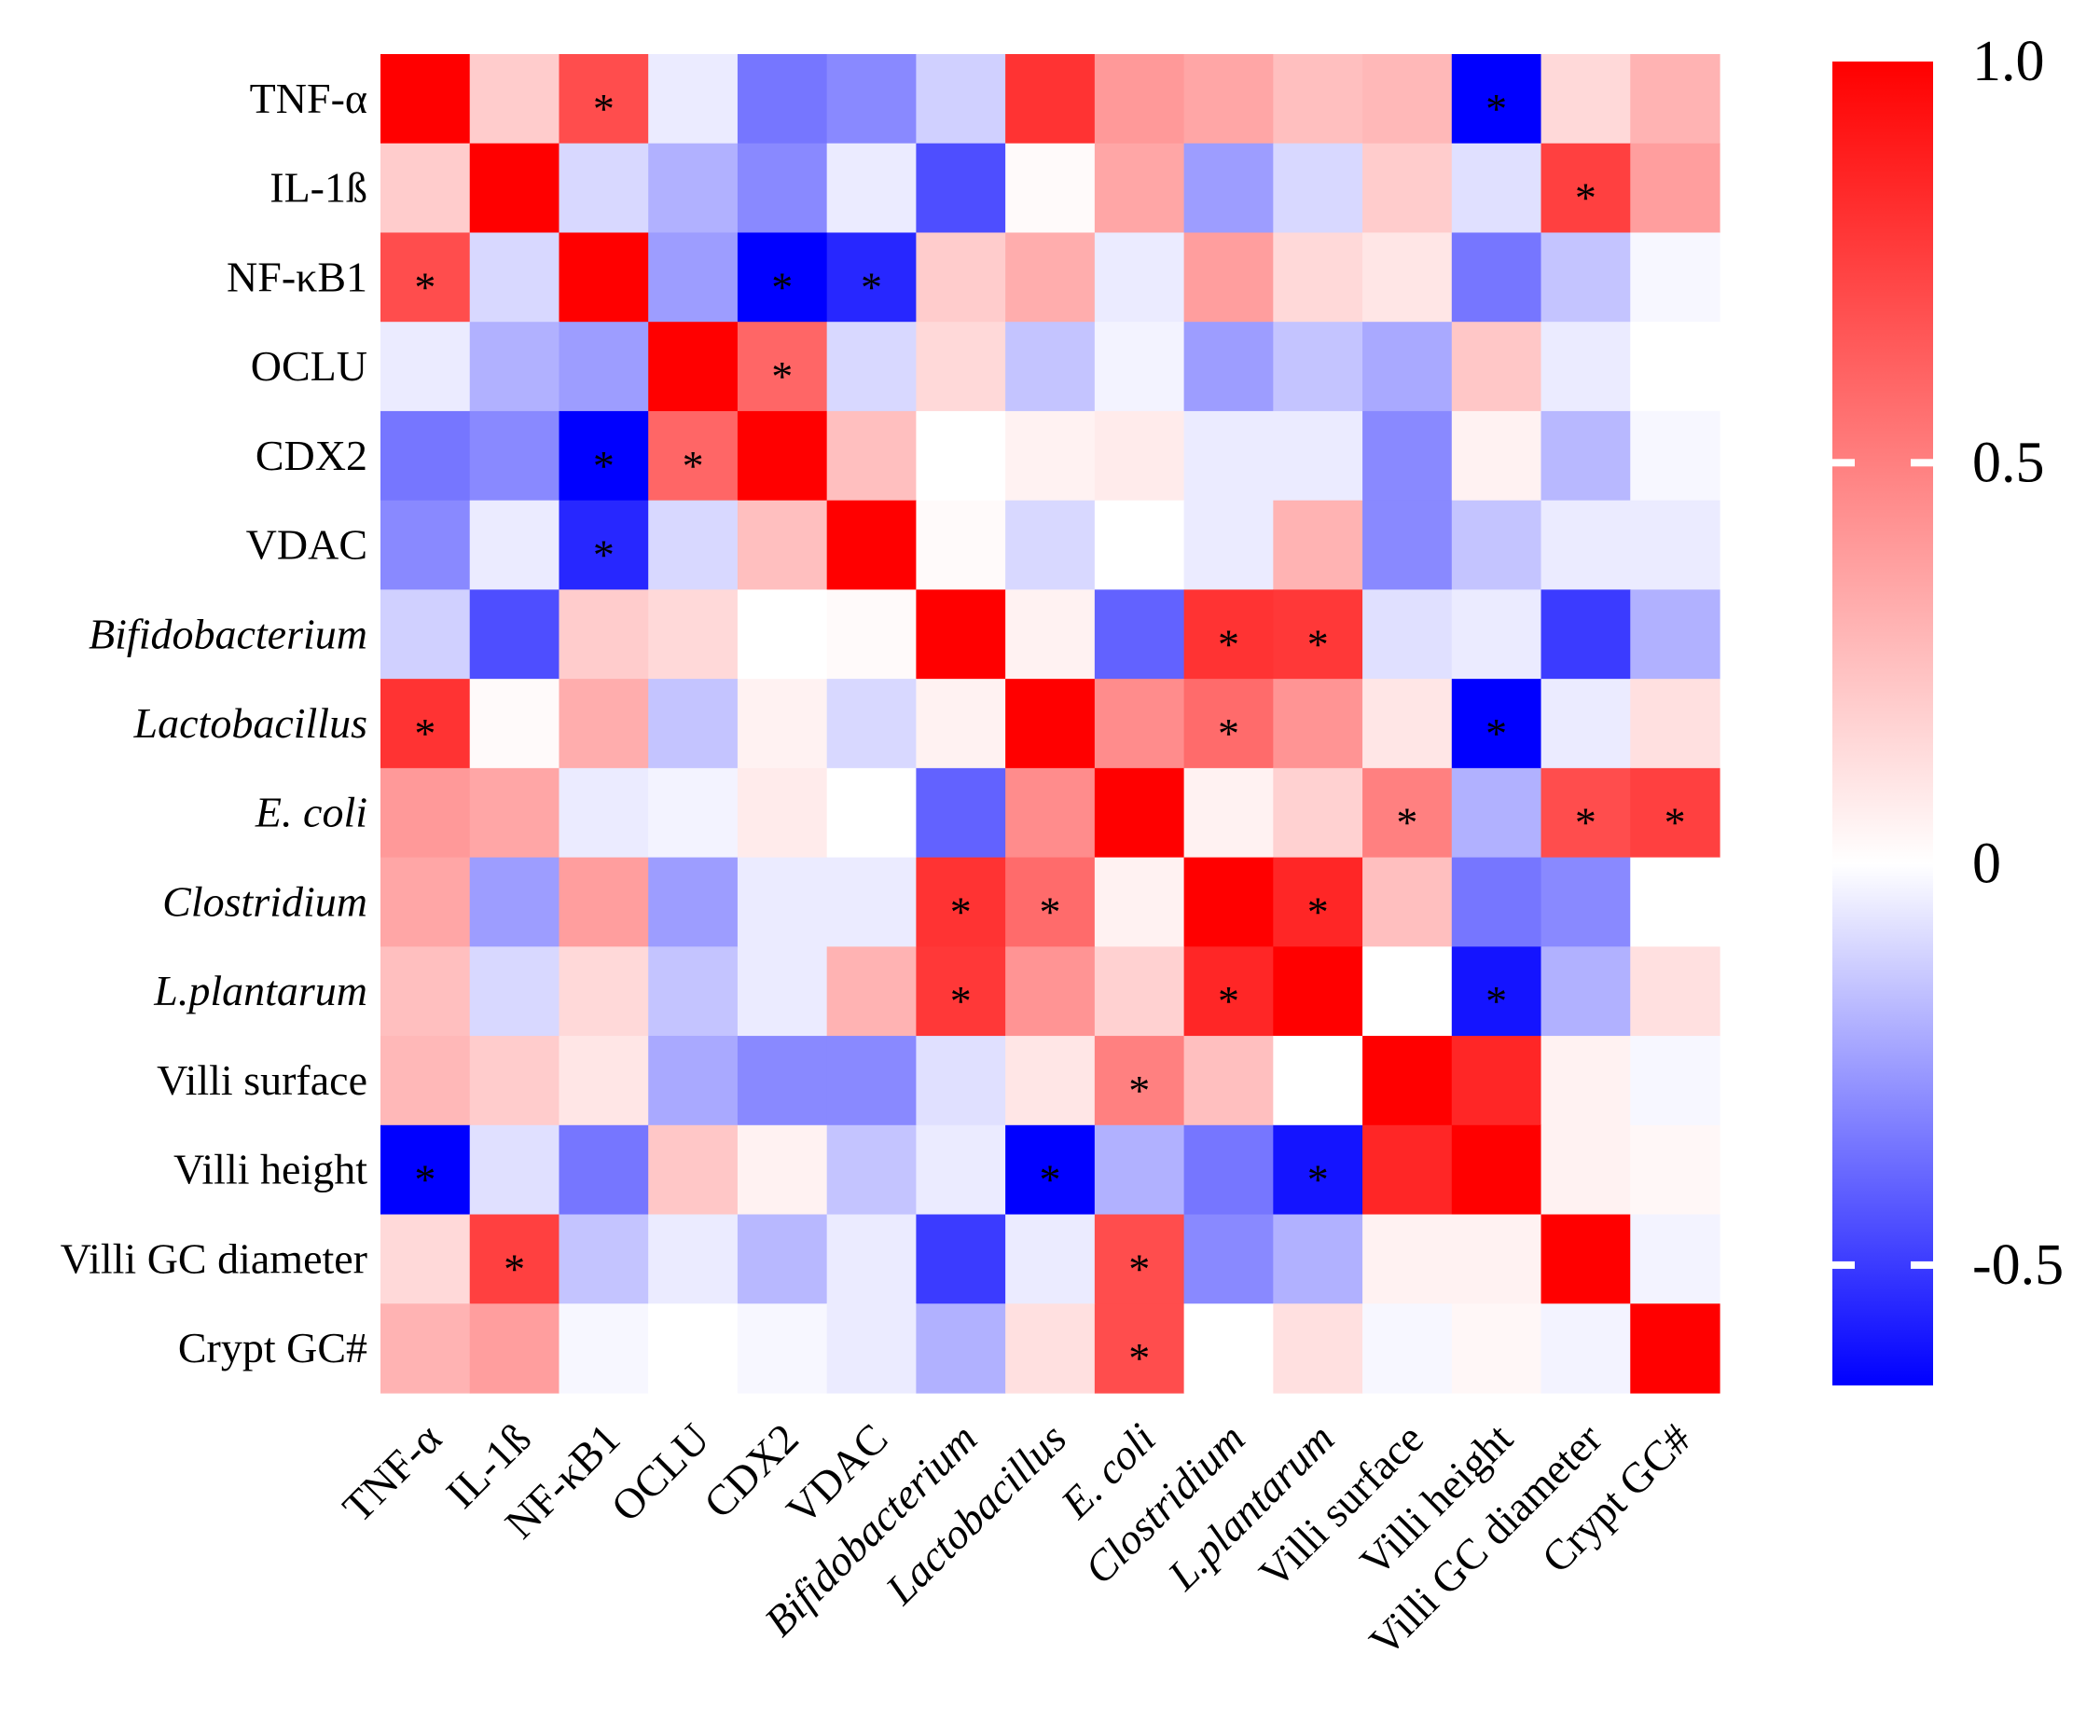 The height and width of the screenshot is (1736, 2100). I want to click on colorbar-tick-mark, so click(1842, 1265).